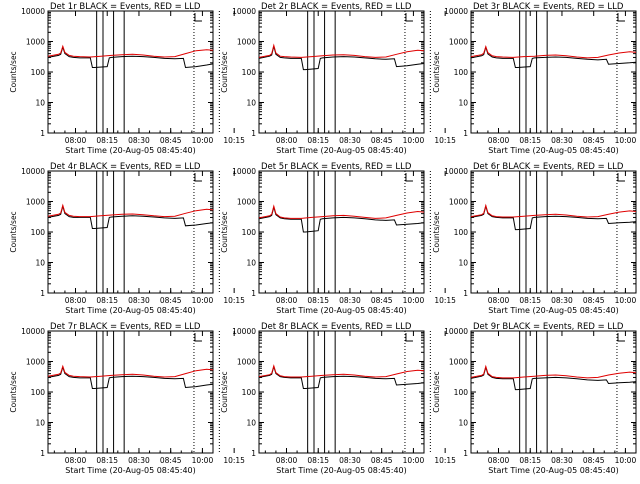 This screenshot has height=484, width=640. What do you see at coordinates (125, 327) in the screenshot?
I see `panel-title: Det 7r BLACK = Events, RED = LLD` at bounding box center [125, 327].